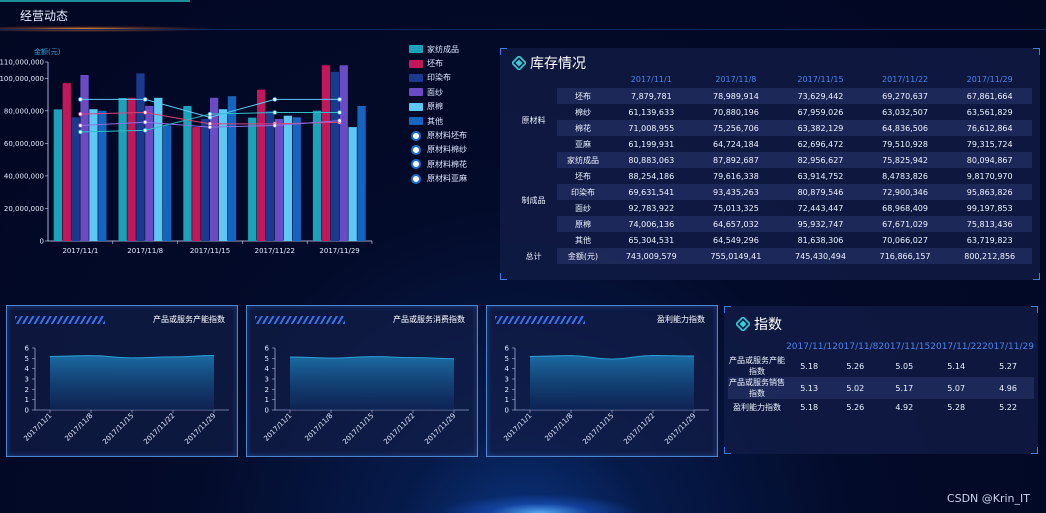  I want to click on row-label: 棉花, so click(583, 128).